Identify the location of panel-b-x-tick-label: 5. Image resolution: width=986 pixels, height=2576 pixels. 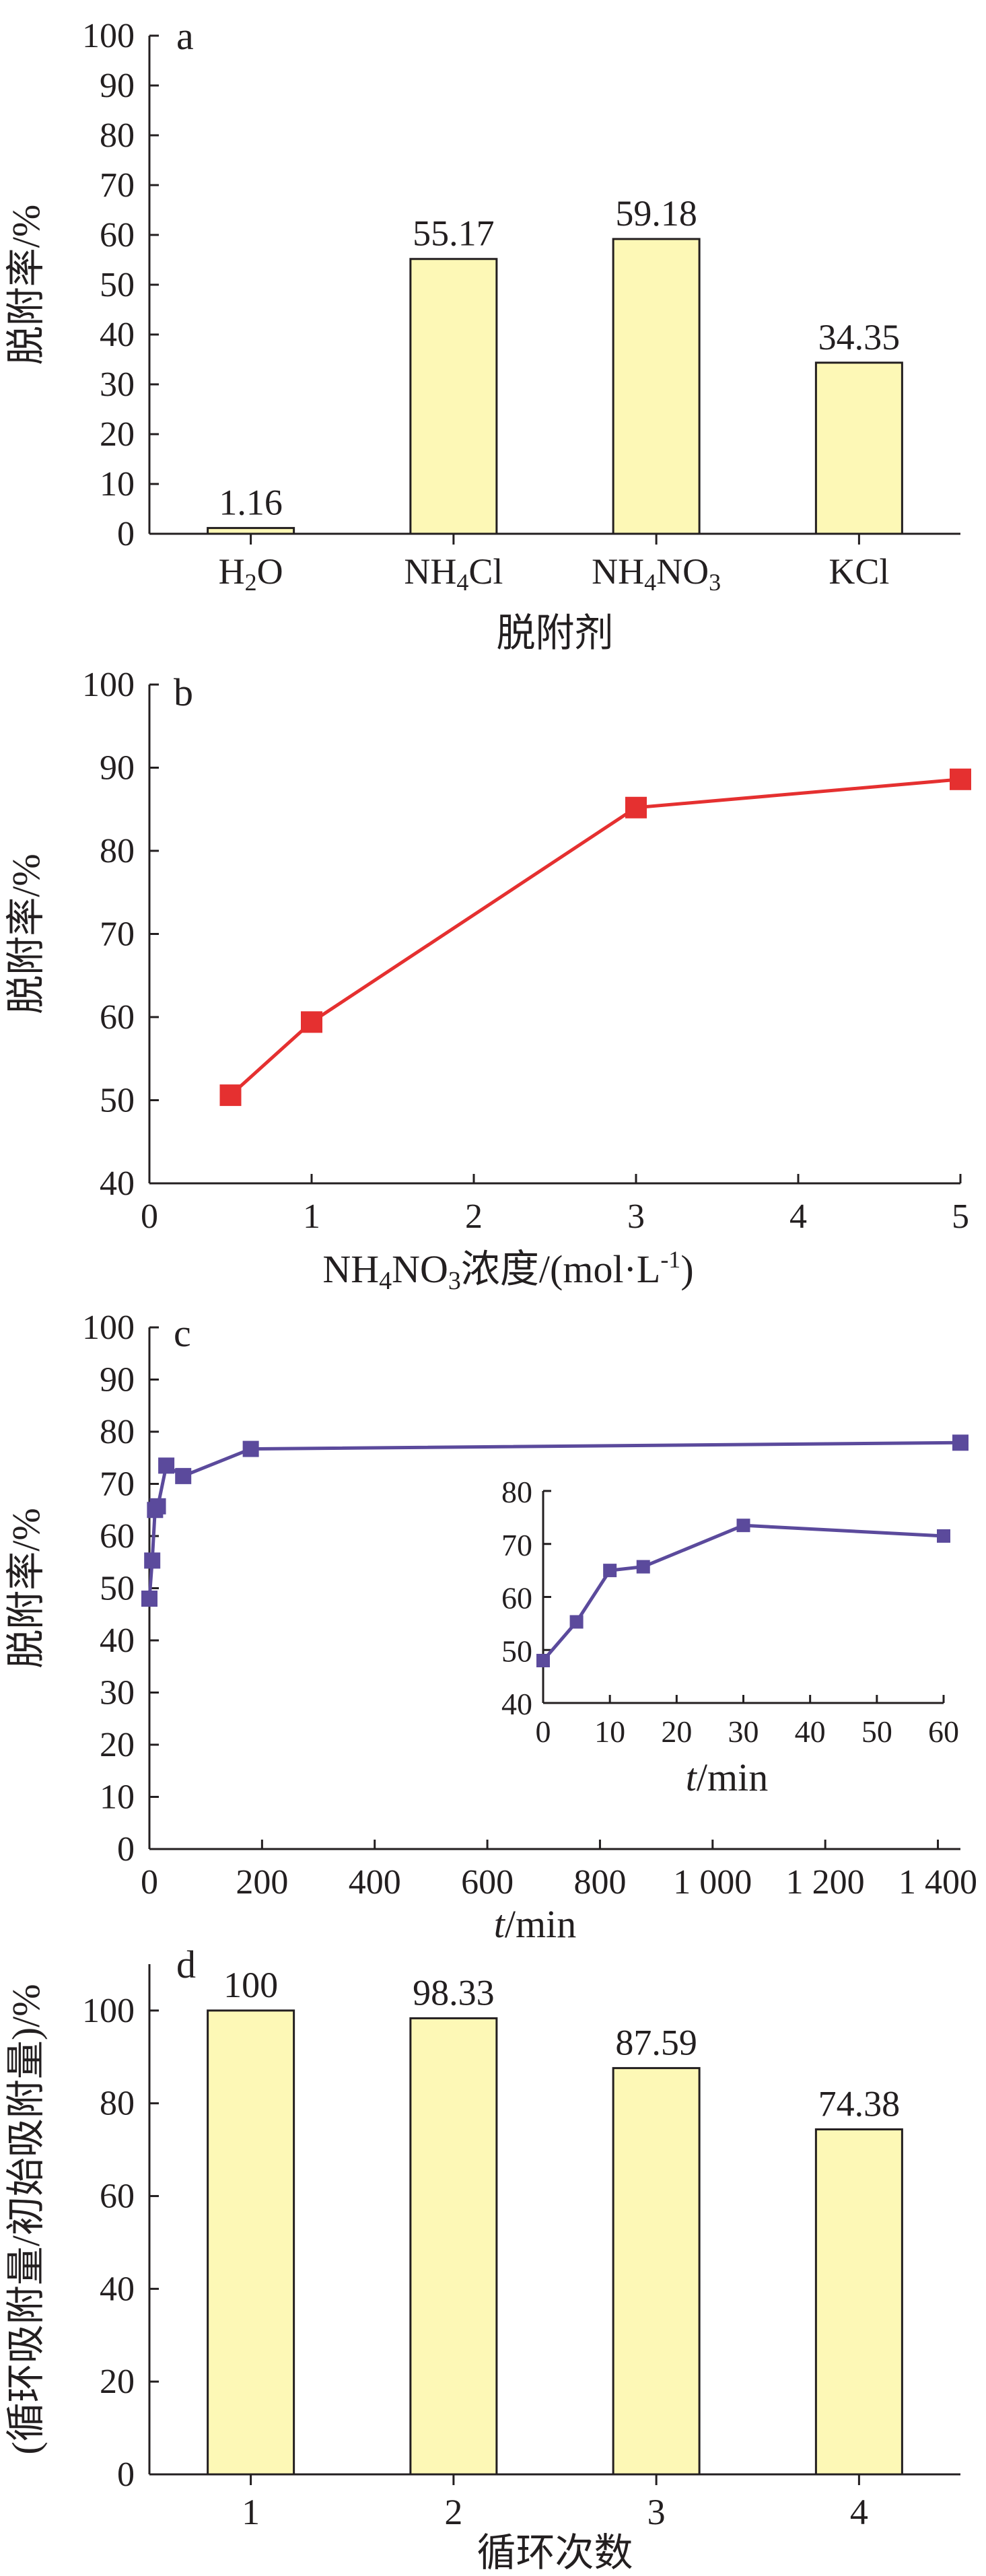
(960, 1216).